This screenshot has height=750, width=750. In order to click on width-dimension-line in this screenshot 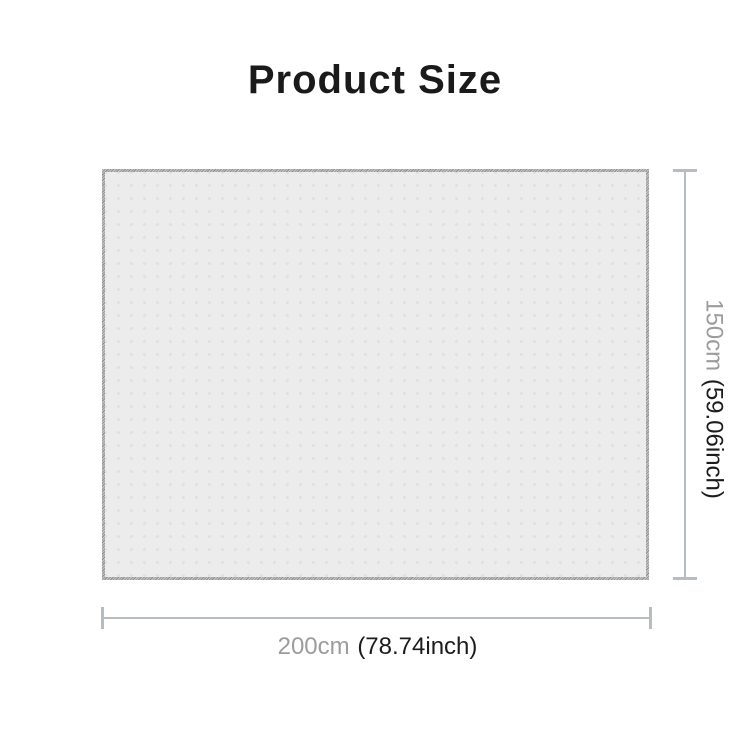, I will do `click(376, 618)`.